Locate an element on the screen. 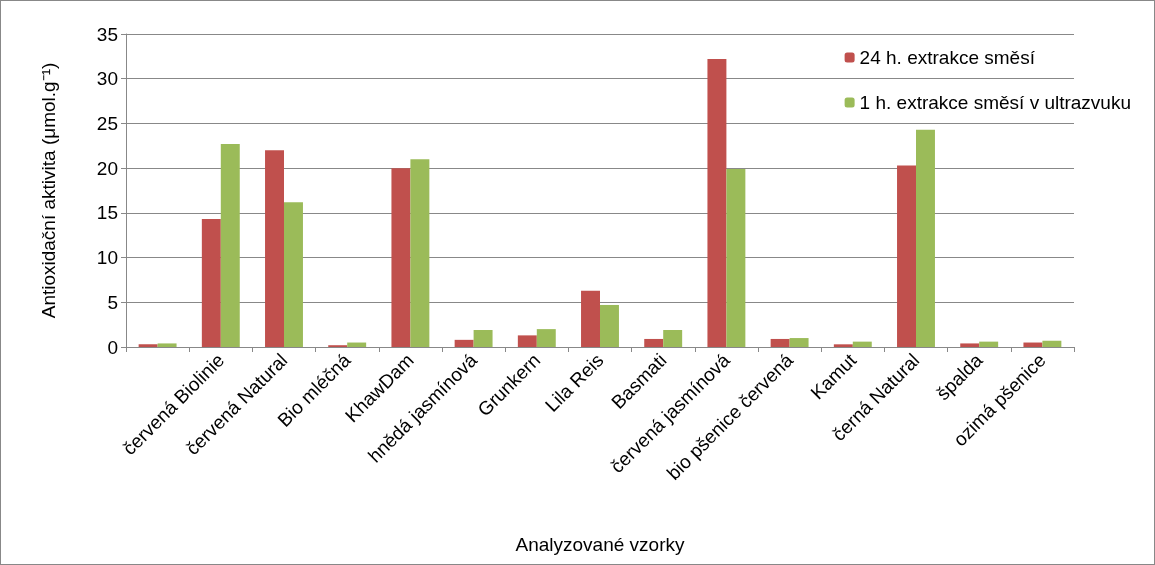 The image size is (1155, 565). y-tick-label: 25 is located at coordinates (107, 123).